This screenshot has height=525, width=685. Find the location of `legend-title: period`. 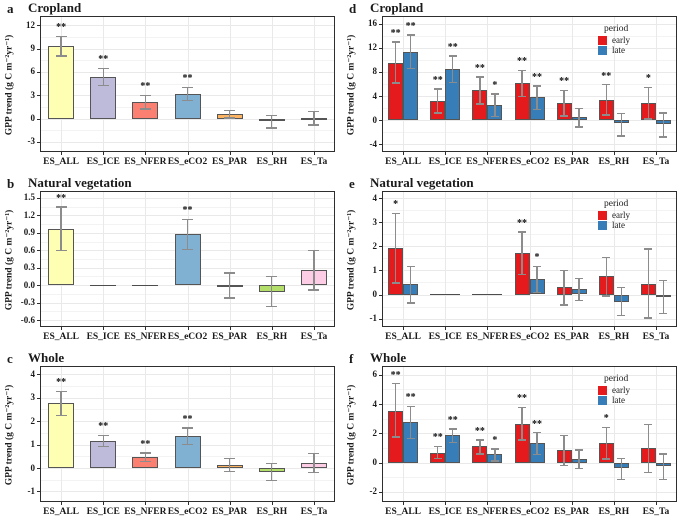

legend-title: period is located at coordinates (616, 204).